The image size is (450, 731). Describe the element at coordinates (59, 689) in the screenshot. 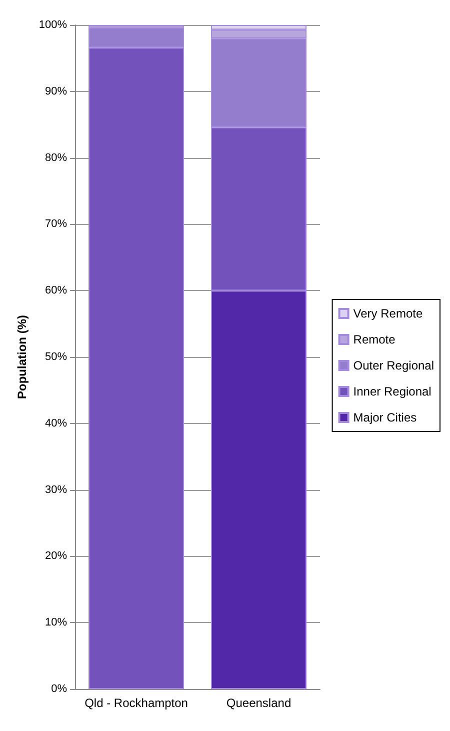

I see `y-tick-label: 0%` at that location.